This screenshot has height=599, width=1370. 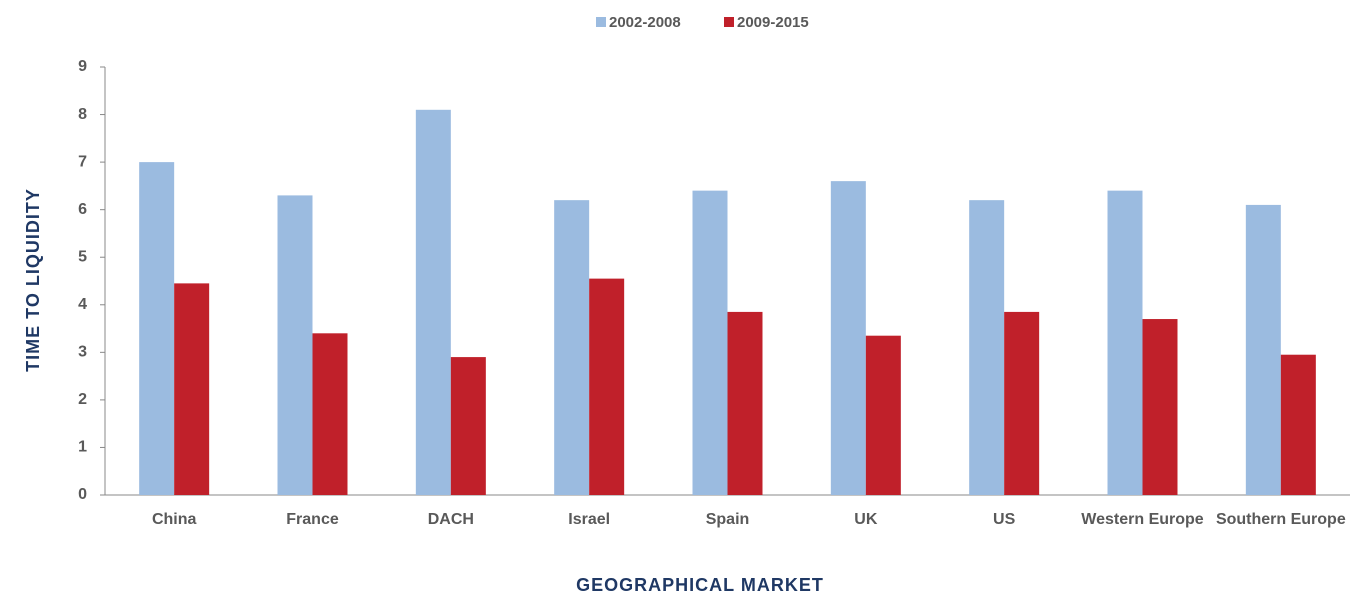 I want to click on y-tick-label: 2, so click(x=82, y=399).